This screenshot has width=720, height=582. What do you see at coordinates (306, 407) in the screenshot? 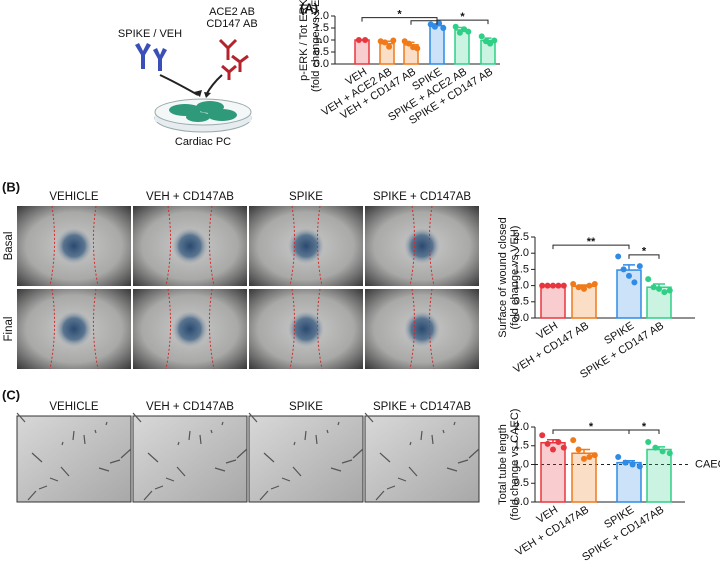
I see `column-label: SPIKE` at bounding box center [306, 407].